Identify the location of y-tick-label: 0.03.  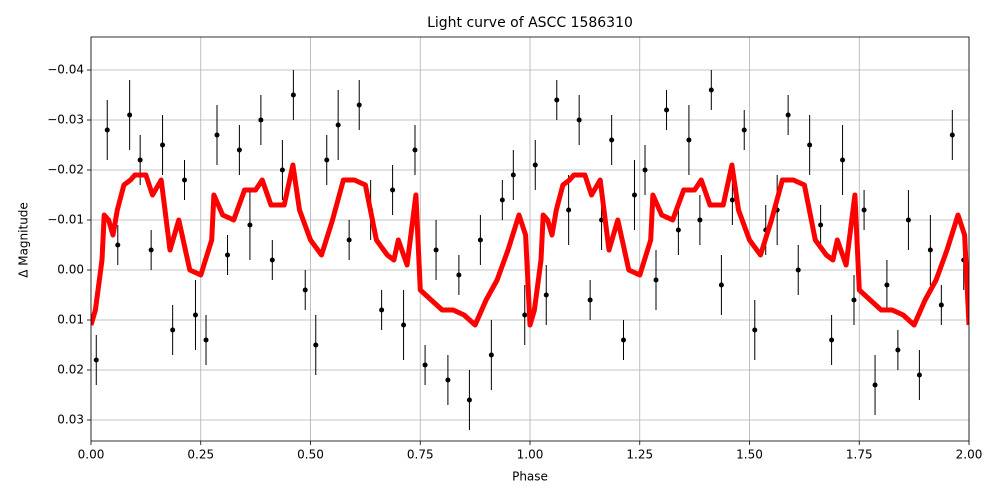
(70, 420).